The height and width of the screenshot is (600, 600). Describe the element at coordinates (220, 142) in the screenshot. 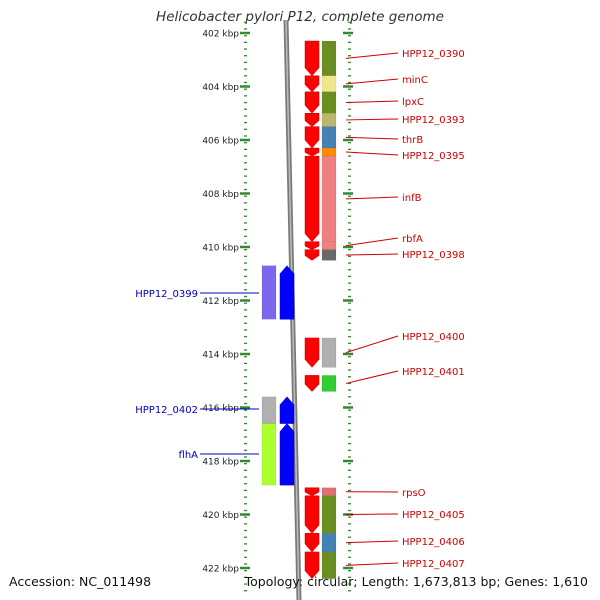

I see `tick-label: 406 kbp` at that location.